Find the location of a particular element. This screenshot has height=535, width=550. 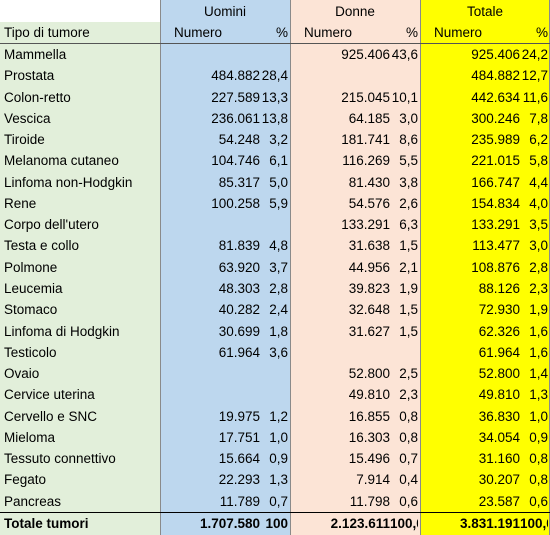

cell-value: 4,0 is located at coordinates (538, 203).